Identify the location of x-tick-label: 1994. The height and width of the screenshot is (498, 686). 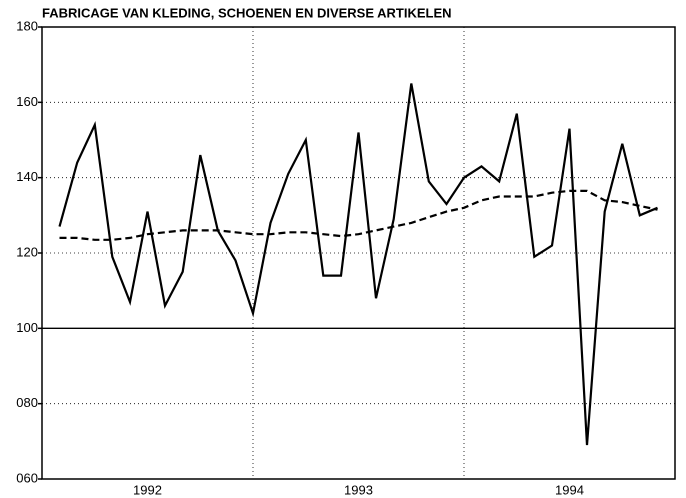
(569, 489).